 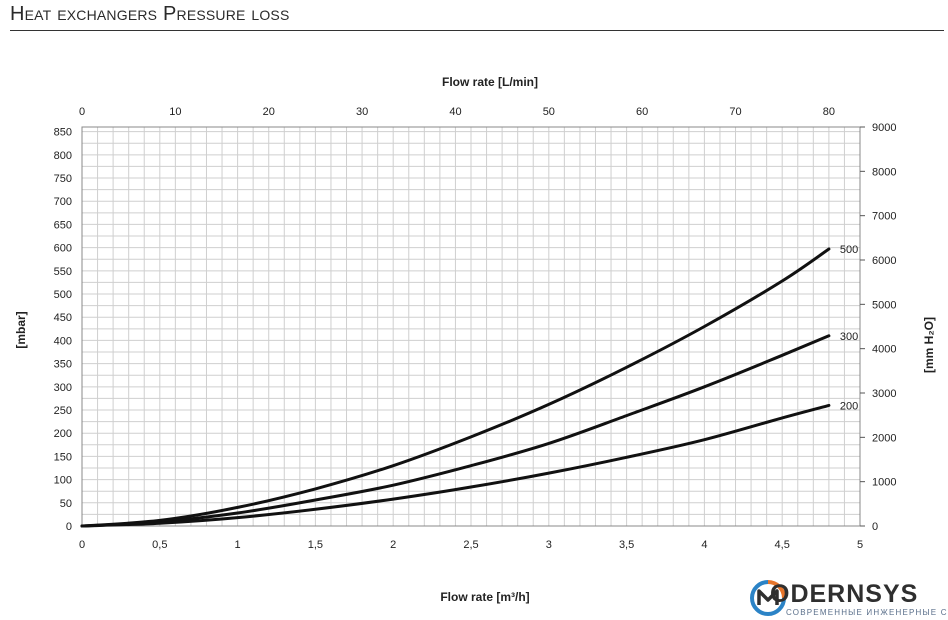 What do you see at coordinates (782, 545) in the screenshot?
I see `x-bottom-tick-label: 4,5` at bounding box center [782, 545].